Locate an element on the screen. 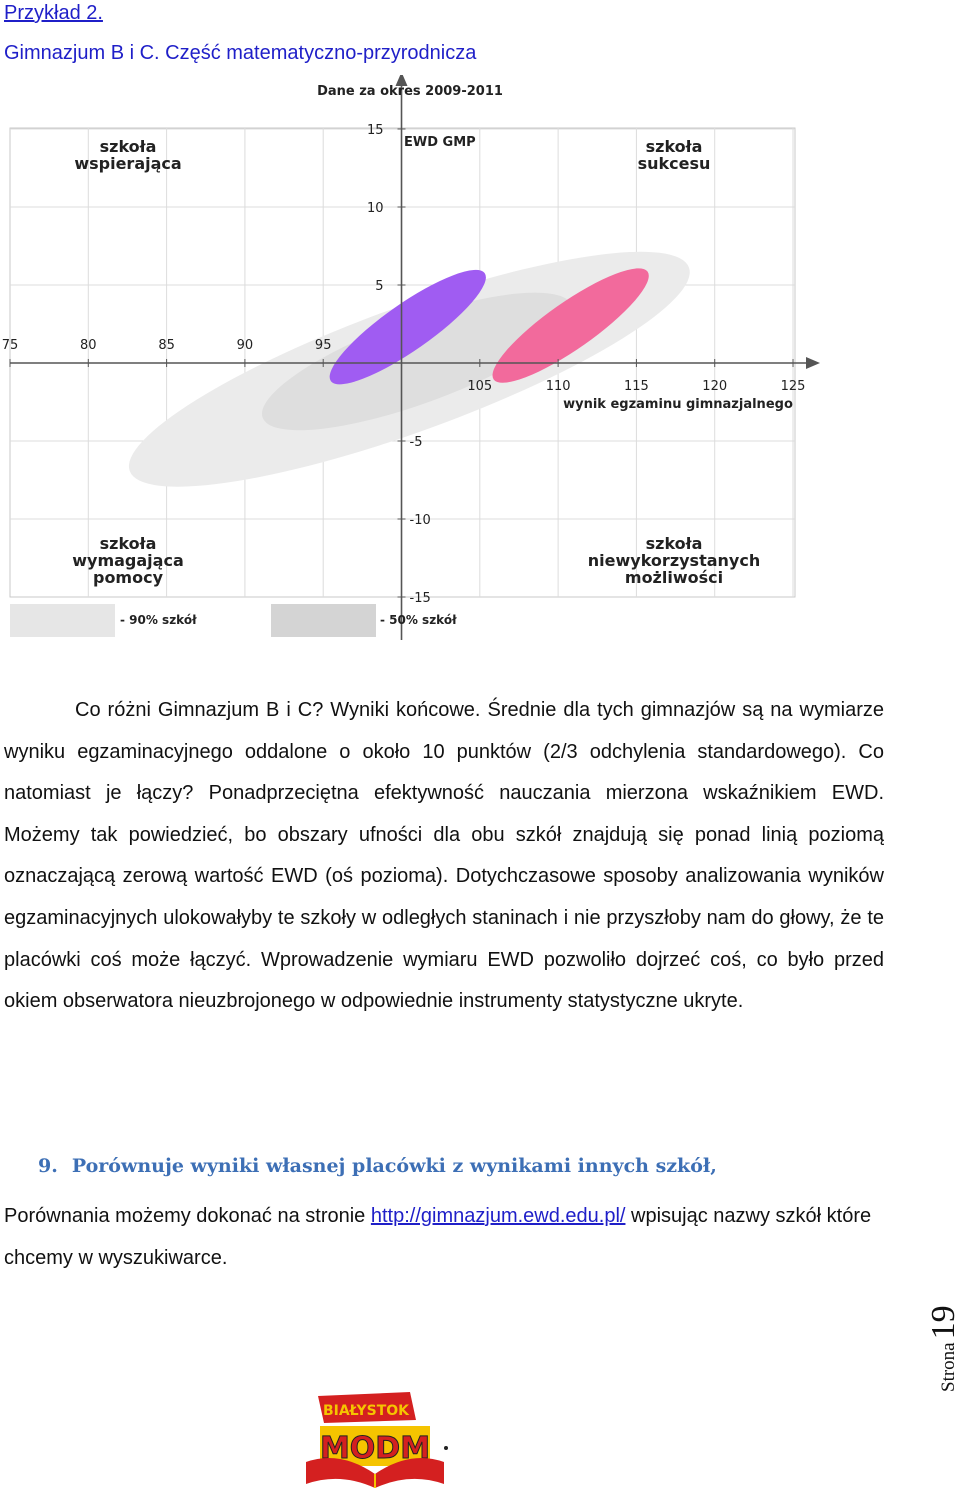 This screenshot has height=1489, width=960. x-tick-label: 120 is located at coordinates (714, 386).